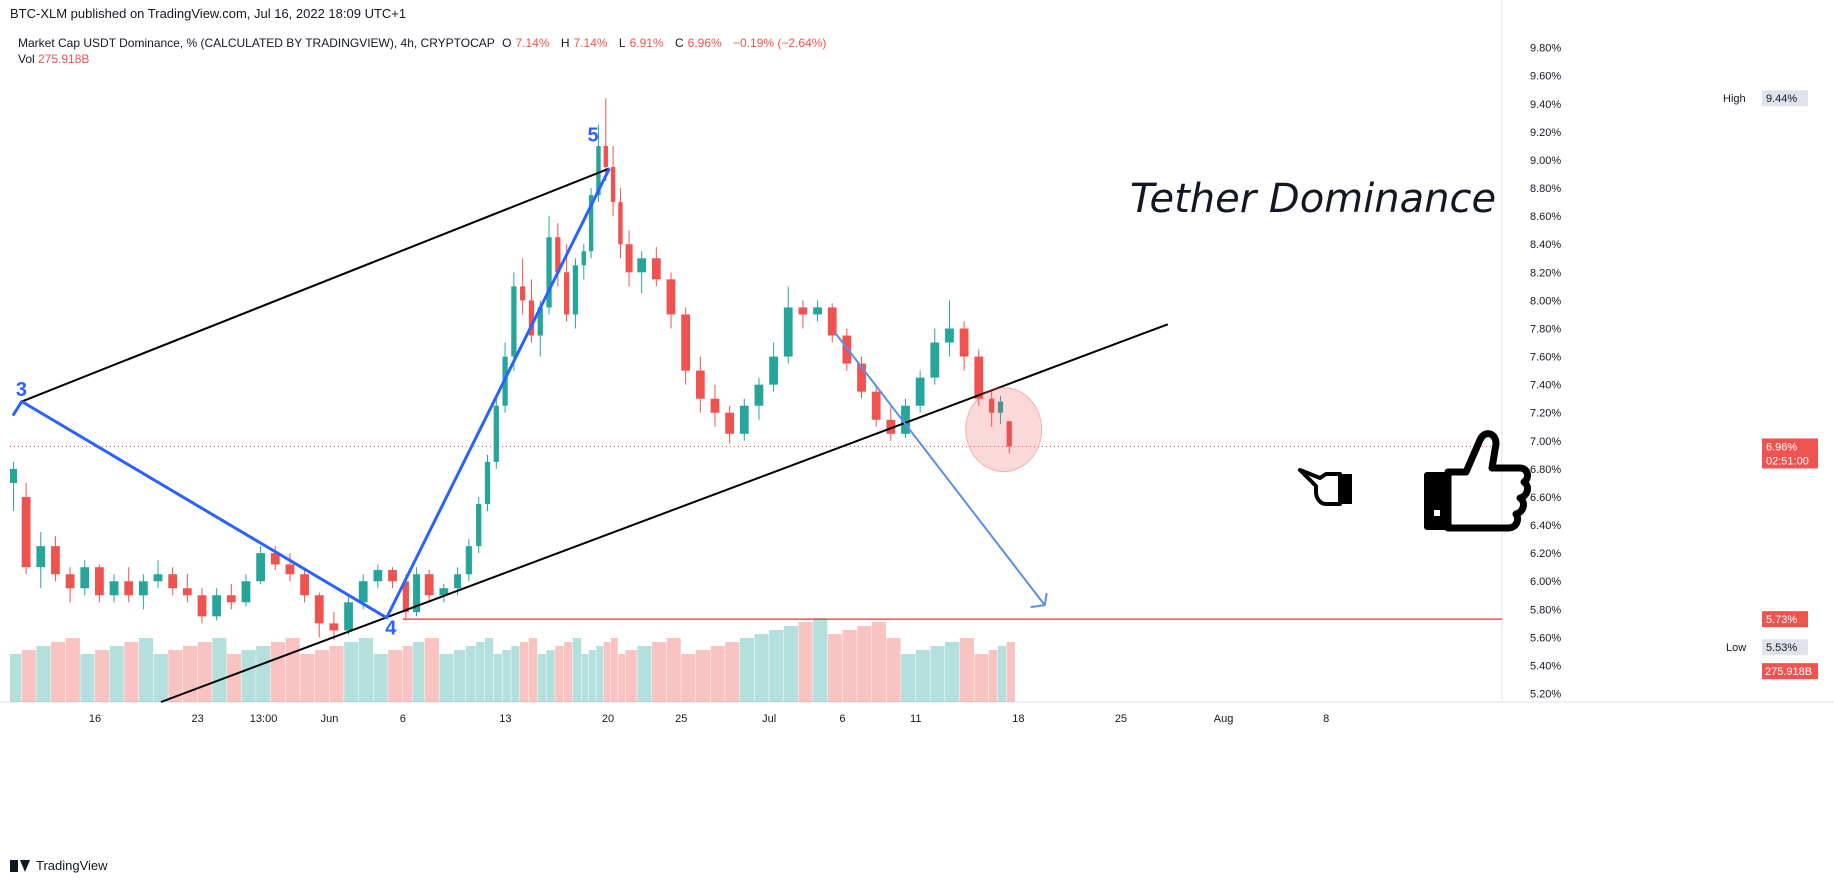 The image size is (1834, 882). I want to click on low-tag-value: 5.53%, so click(1781, 648).